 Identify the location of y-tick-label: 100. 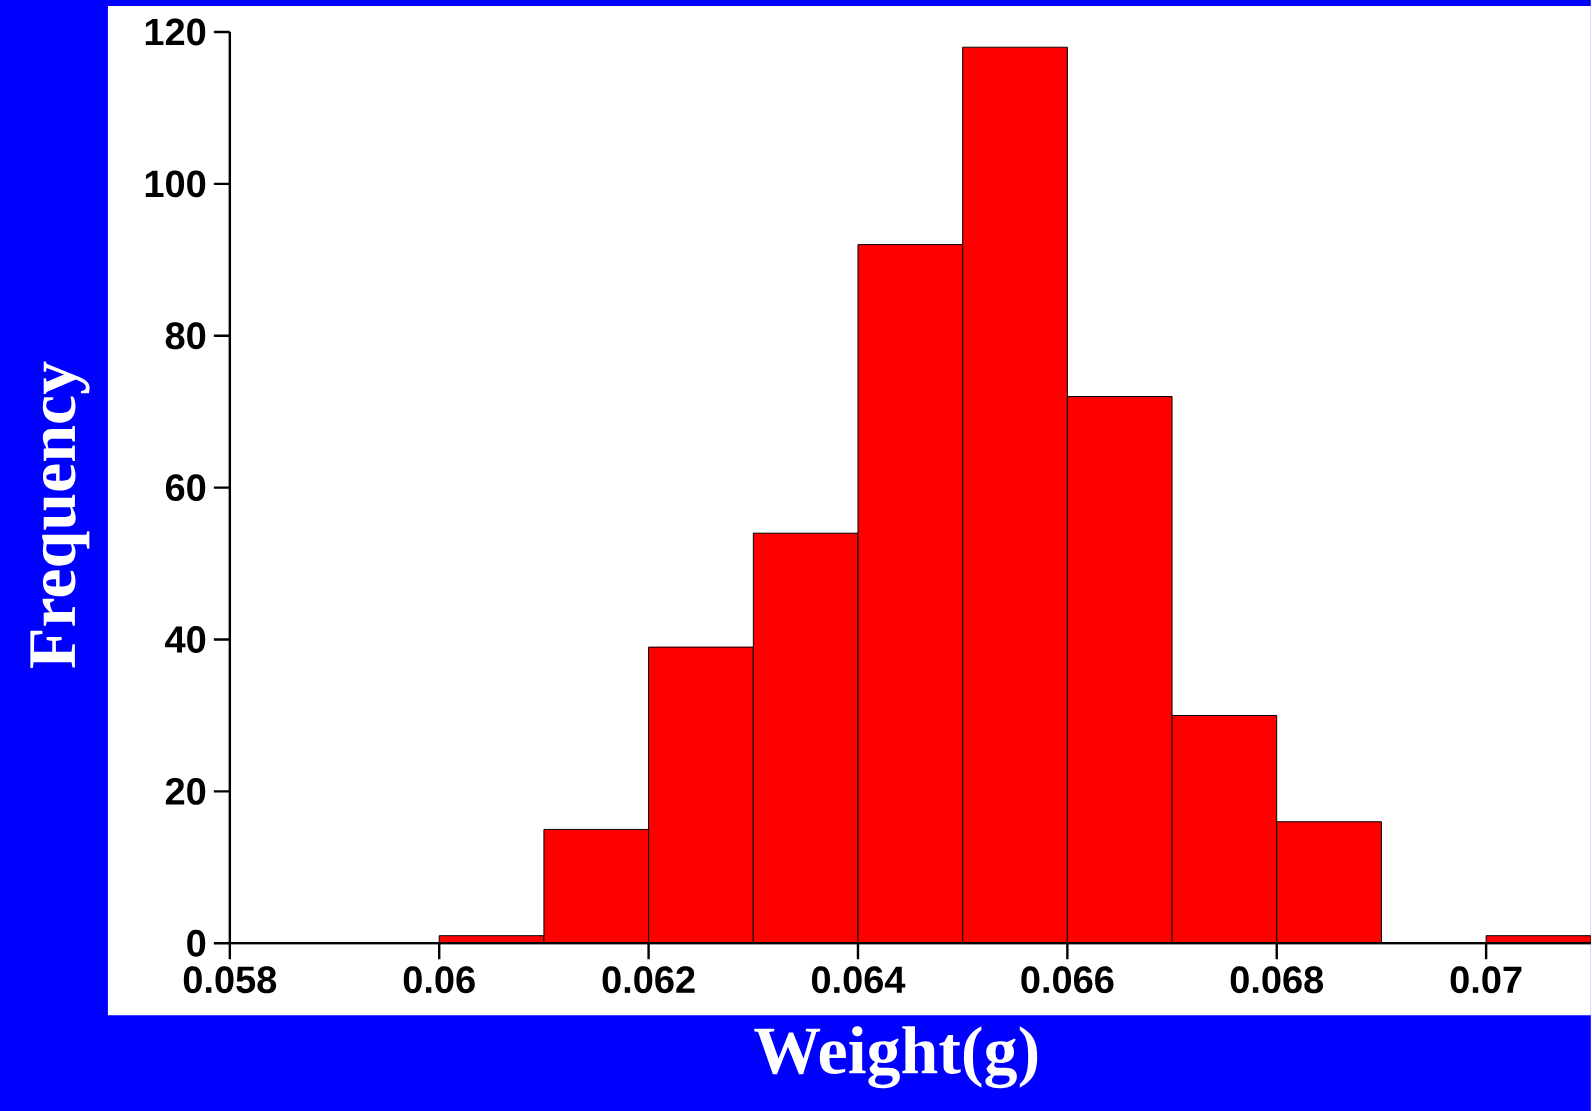
(175, 184).